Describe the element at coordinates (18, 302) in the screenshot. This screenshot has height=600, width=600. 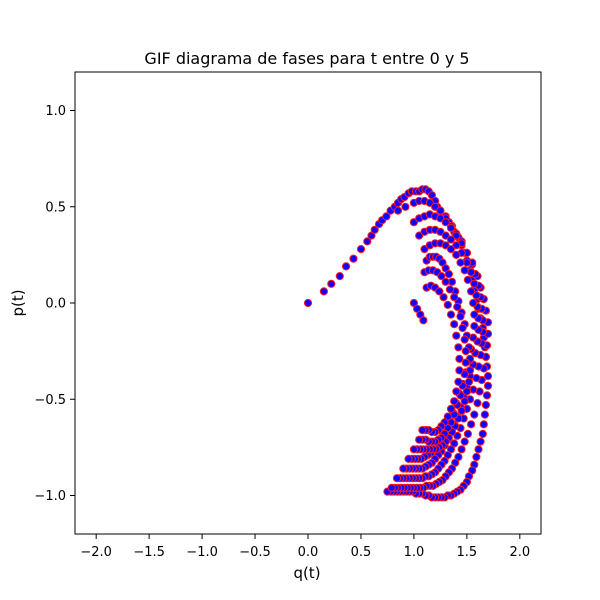
I see `y-axis-label: p(t)` at that location.